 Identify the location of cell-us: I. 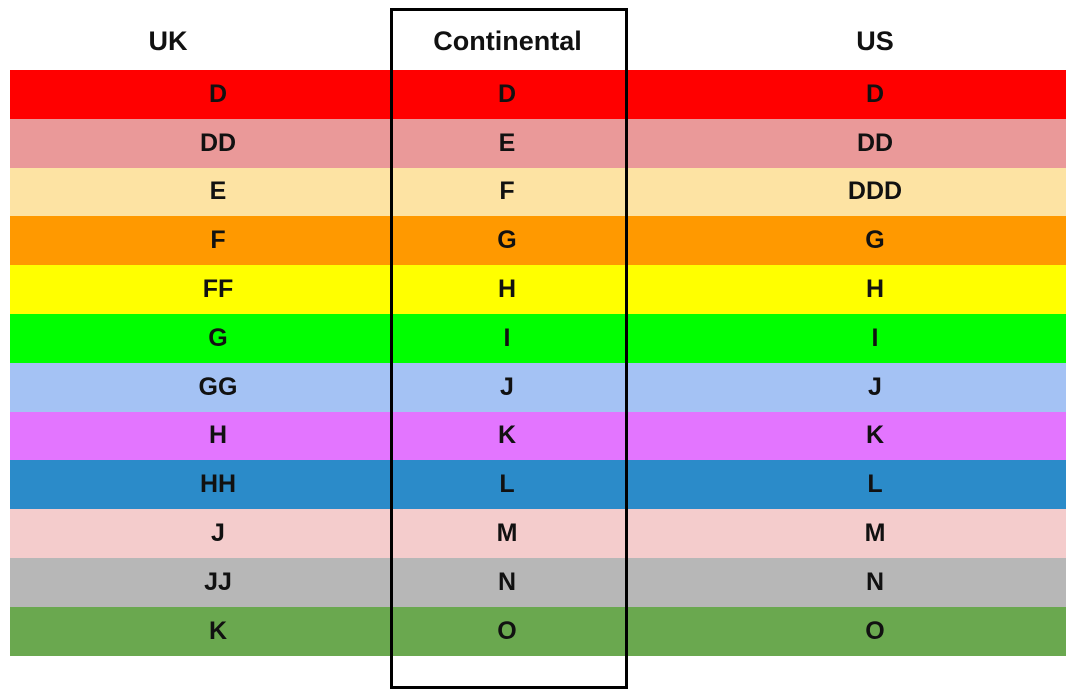
(875, 337).